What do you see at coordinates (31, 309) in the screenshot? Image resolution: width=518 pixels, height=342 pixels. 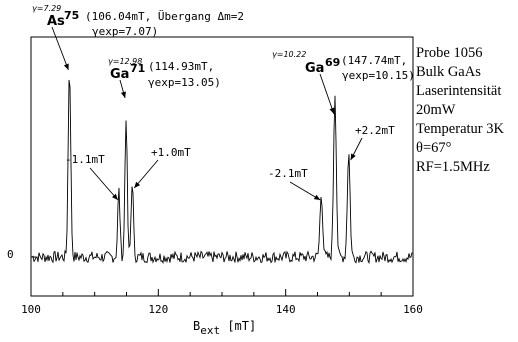 I see `x-tick-label: 100` at bounding box center [31, 309].